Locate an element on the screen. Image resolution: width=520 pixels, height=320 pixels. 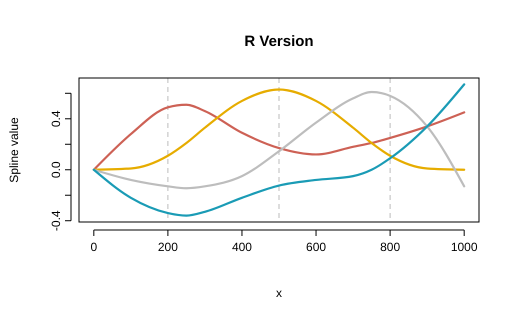
x-tick-label: 1000 is located at coordinates (464, 247).